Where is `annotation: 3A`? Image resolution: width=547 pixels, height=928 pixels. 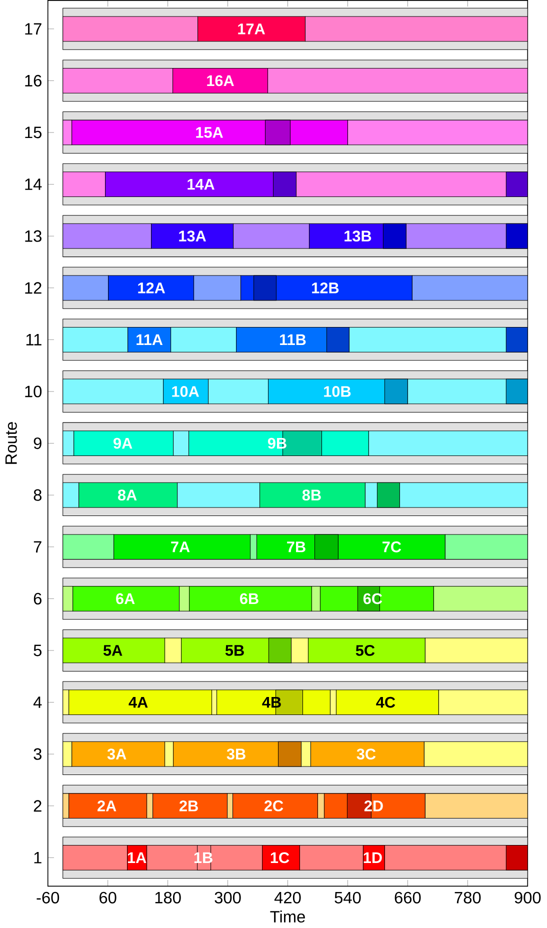
annotation: 3A is located at coordinates (116, 754).